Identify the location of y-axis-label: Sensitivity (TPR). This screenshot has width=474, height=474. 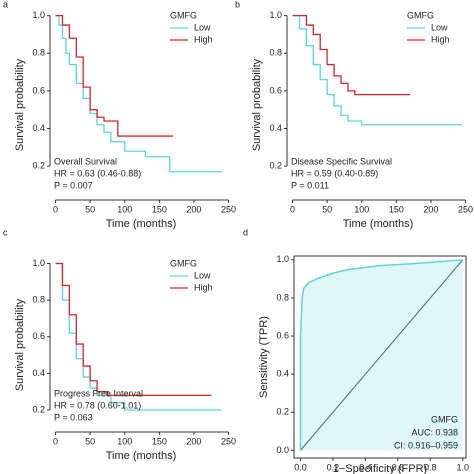
(264, 357).